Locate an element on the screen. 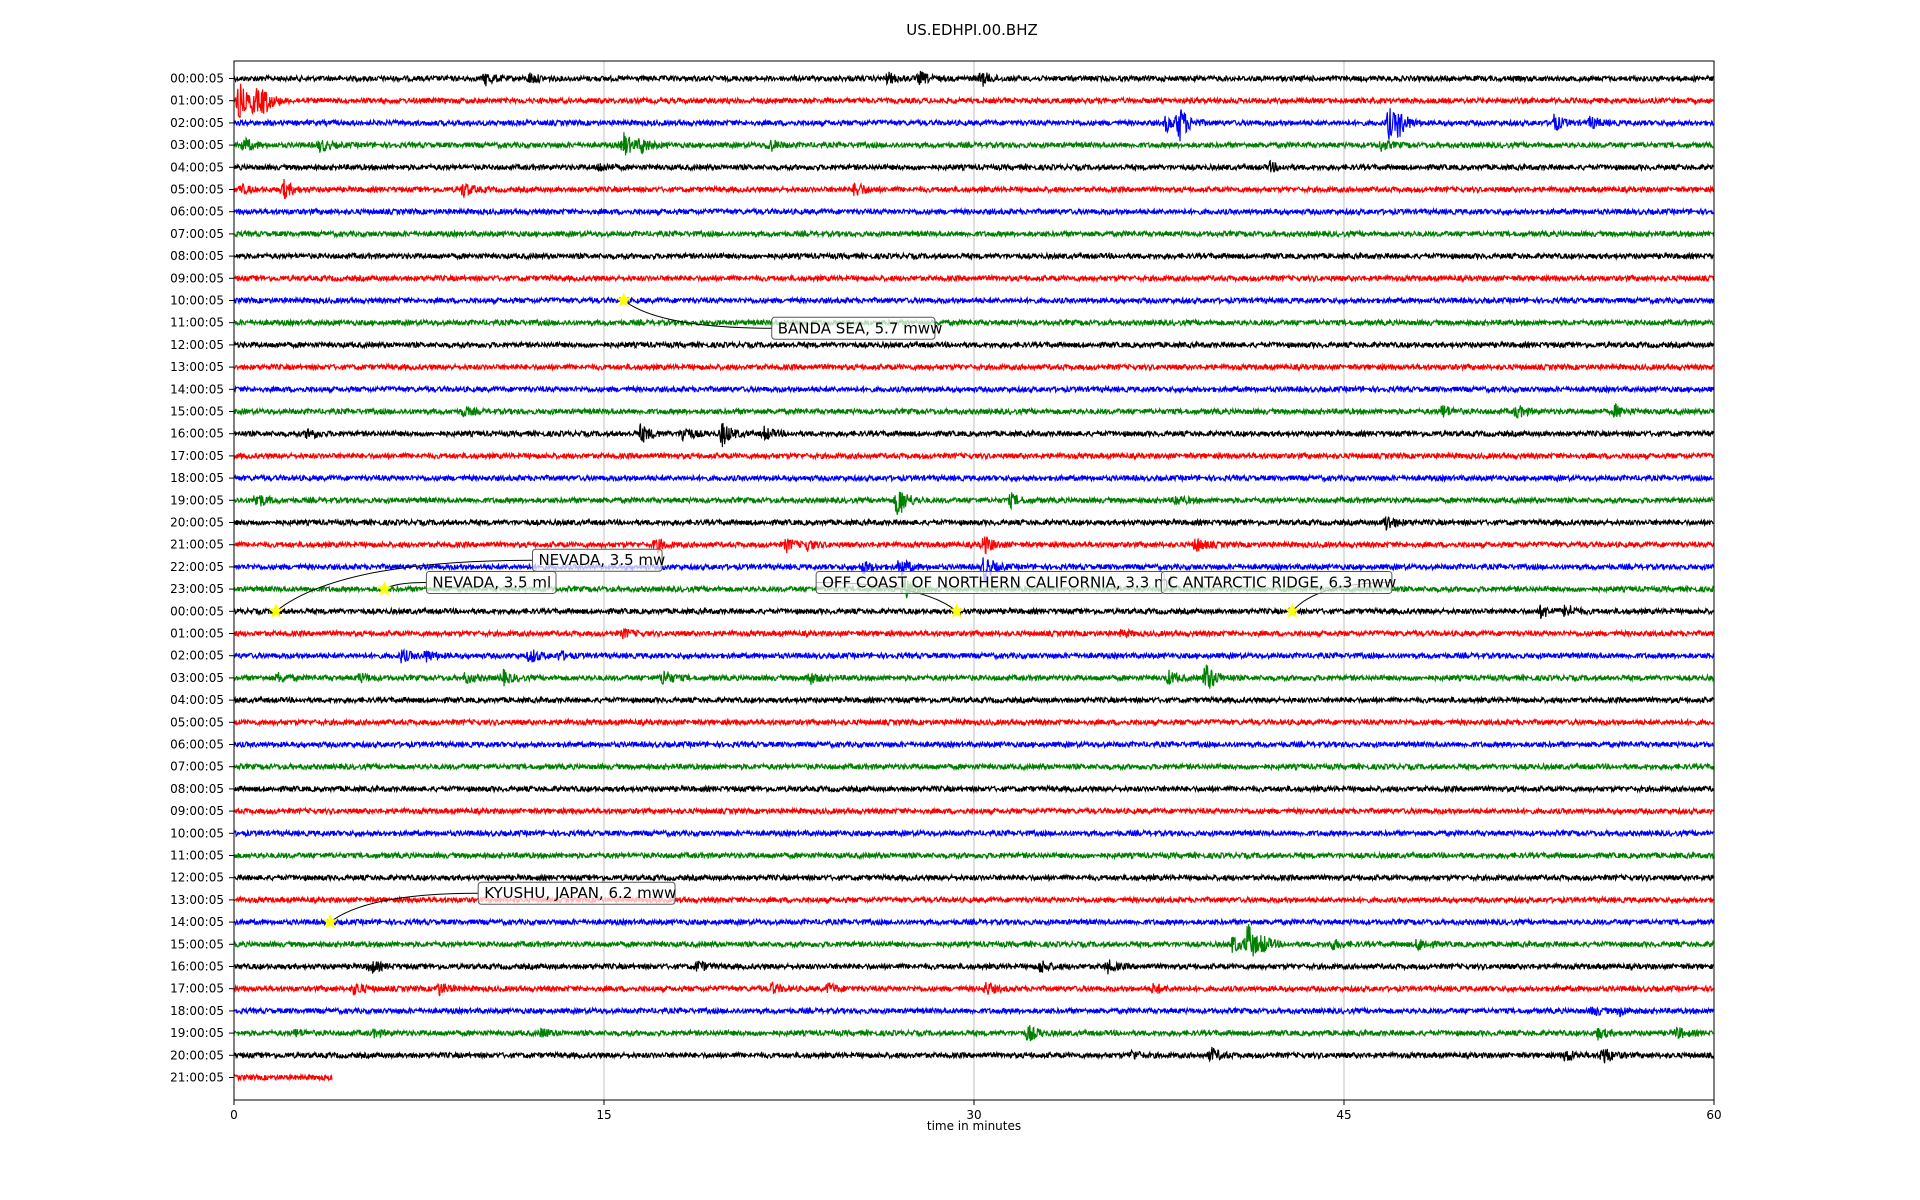  x-tick-label: 30 is located at coordinates (973, 1115).